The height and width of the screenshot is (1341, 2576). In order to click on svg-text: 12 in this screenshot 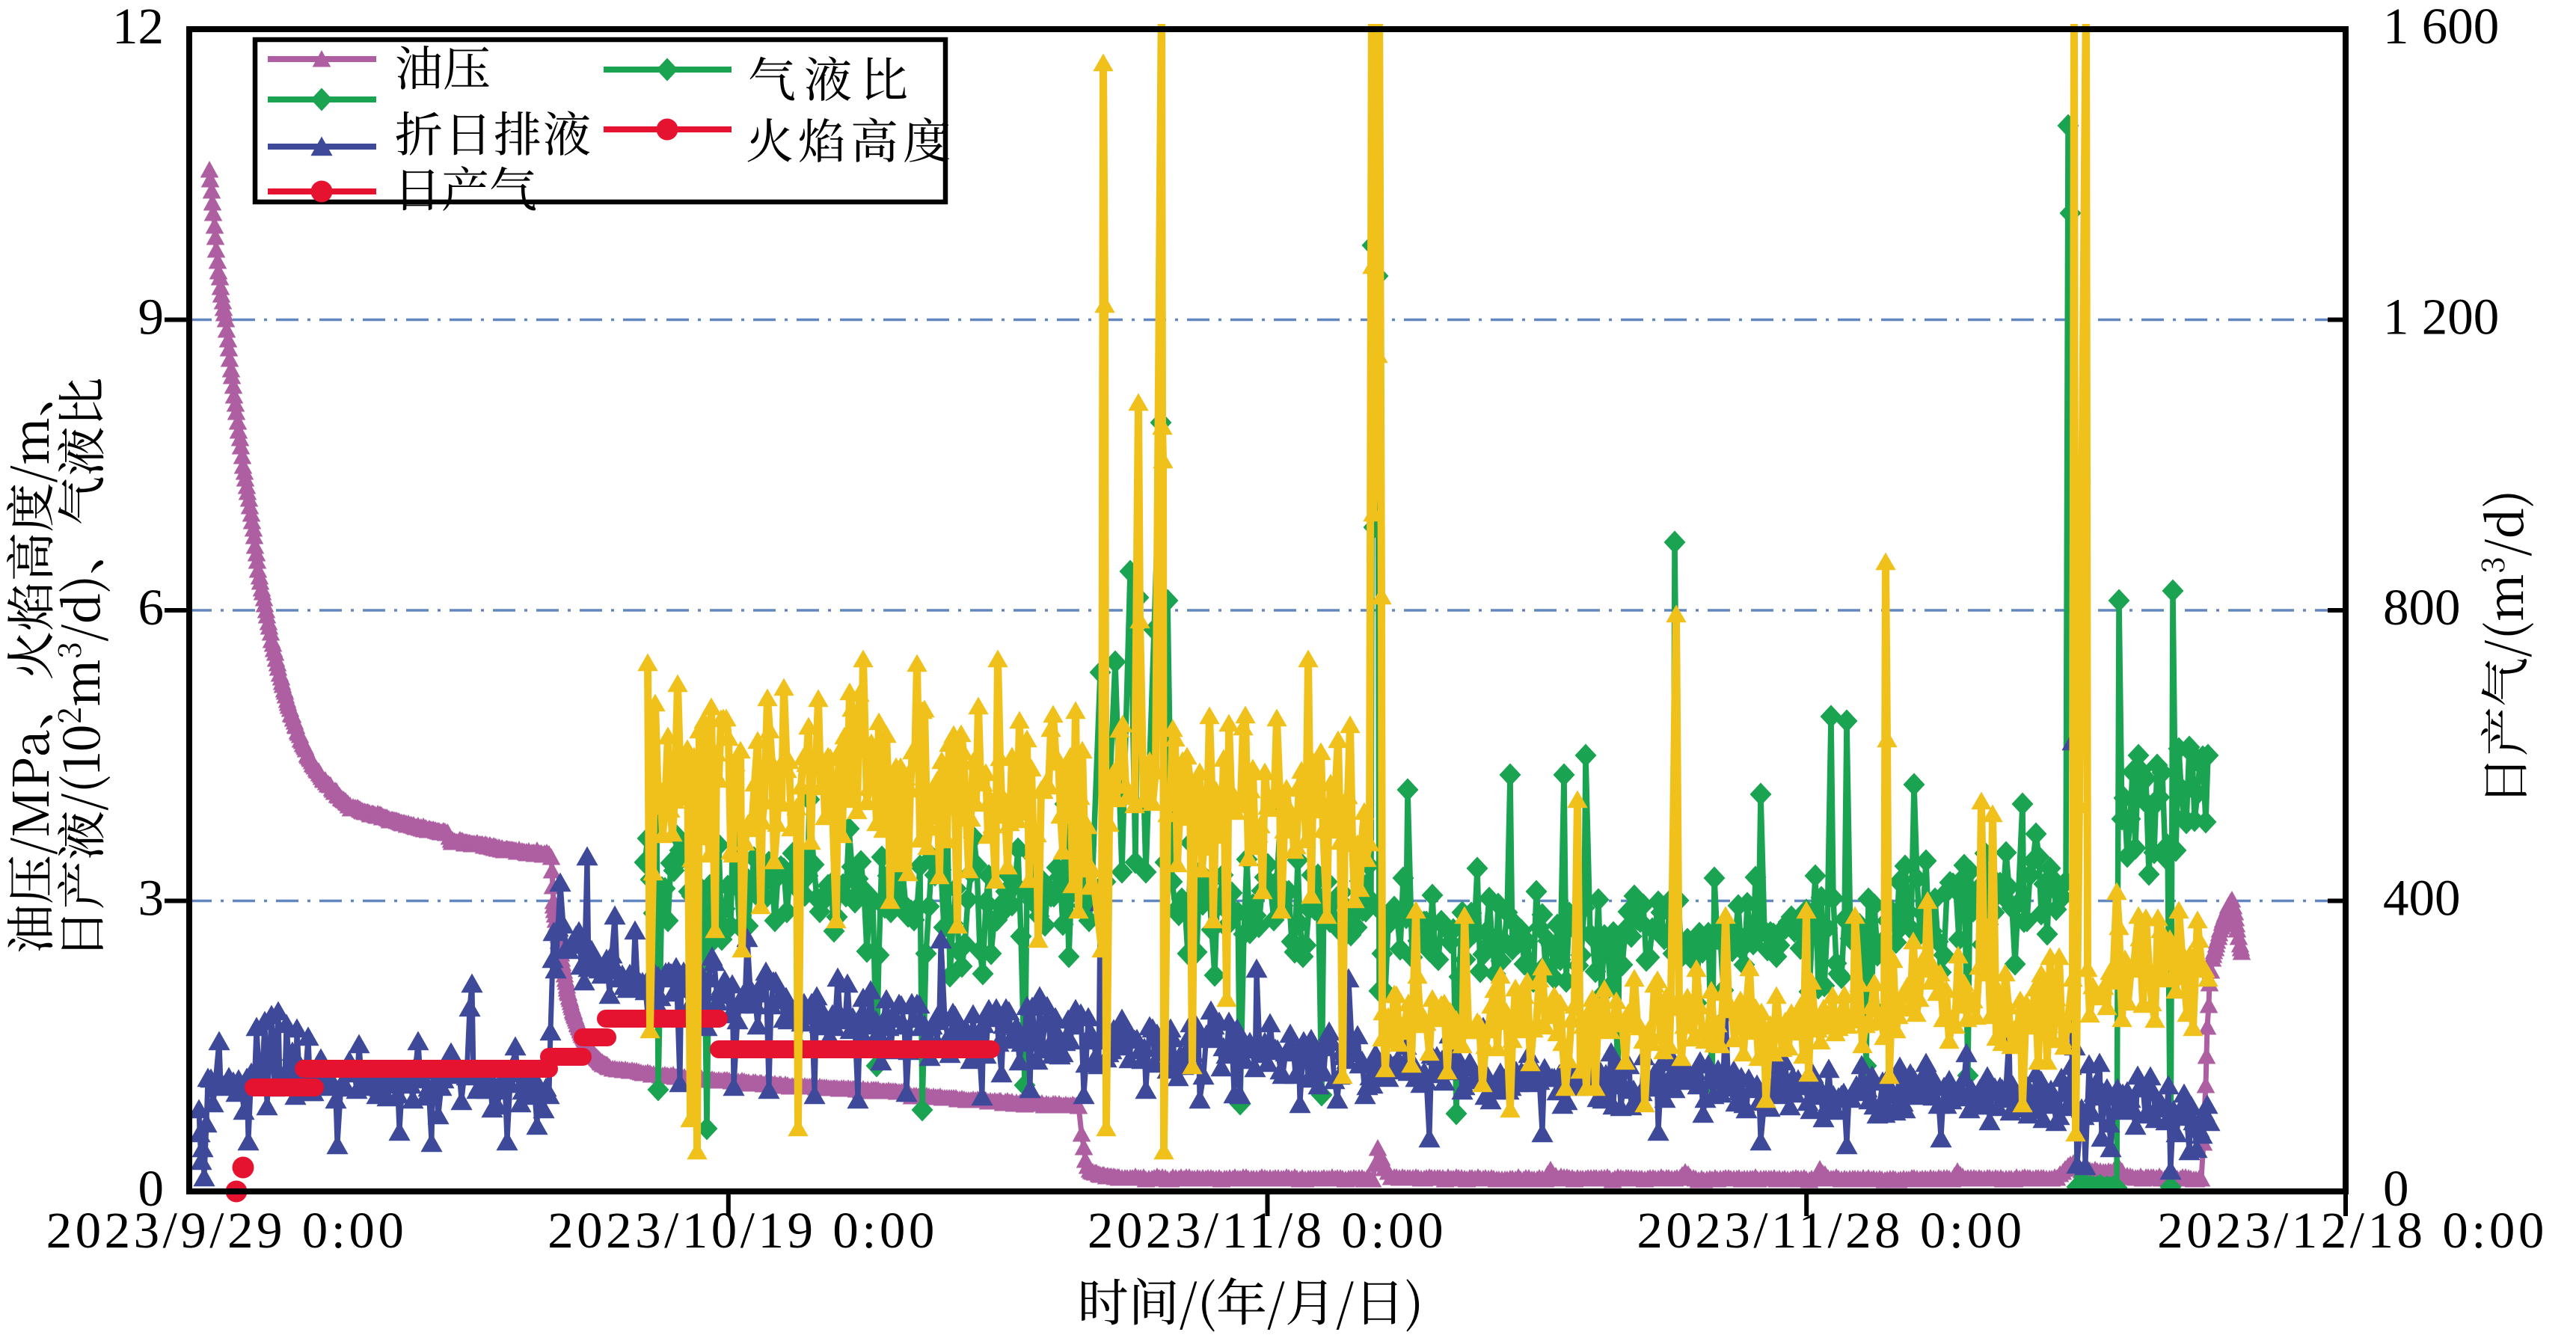, I will do `click(138, 27)`.